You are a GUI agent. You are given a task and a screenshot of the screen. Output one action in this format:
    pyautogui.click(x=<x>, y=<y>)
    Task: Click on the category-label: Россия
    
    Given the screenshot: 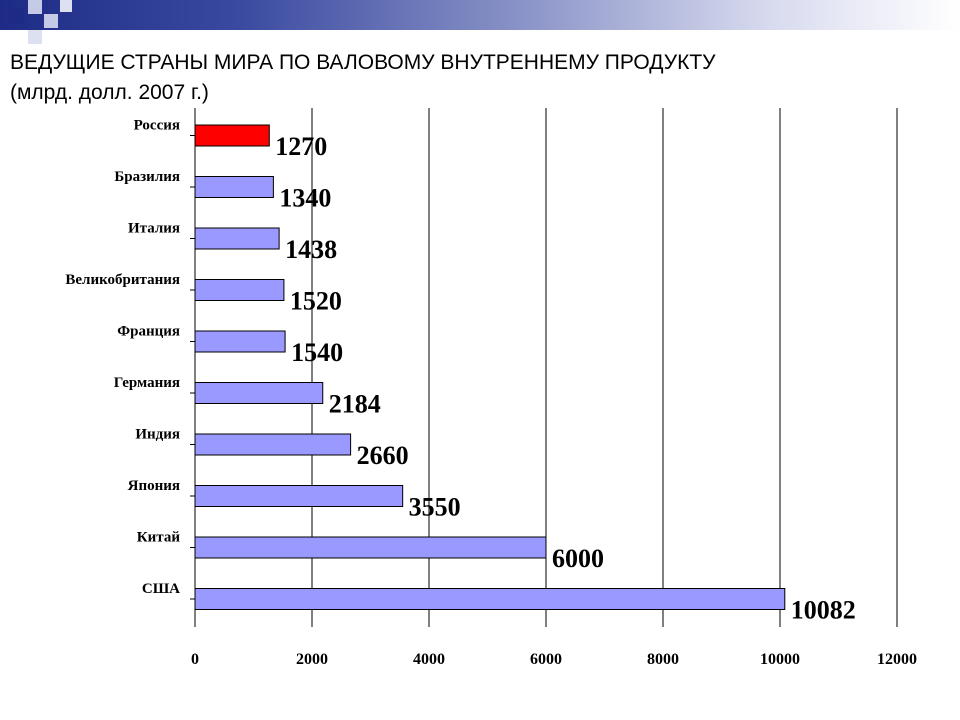 What is the action you would take?
    pyautogui.click(x=157, y=126)
    